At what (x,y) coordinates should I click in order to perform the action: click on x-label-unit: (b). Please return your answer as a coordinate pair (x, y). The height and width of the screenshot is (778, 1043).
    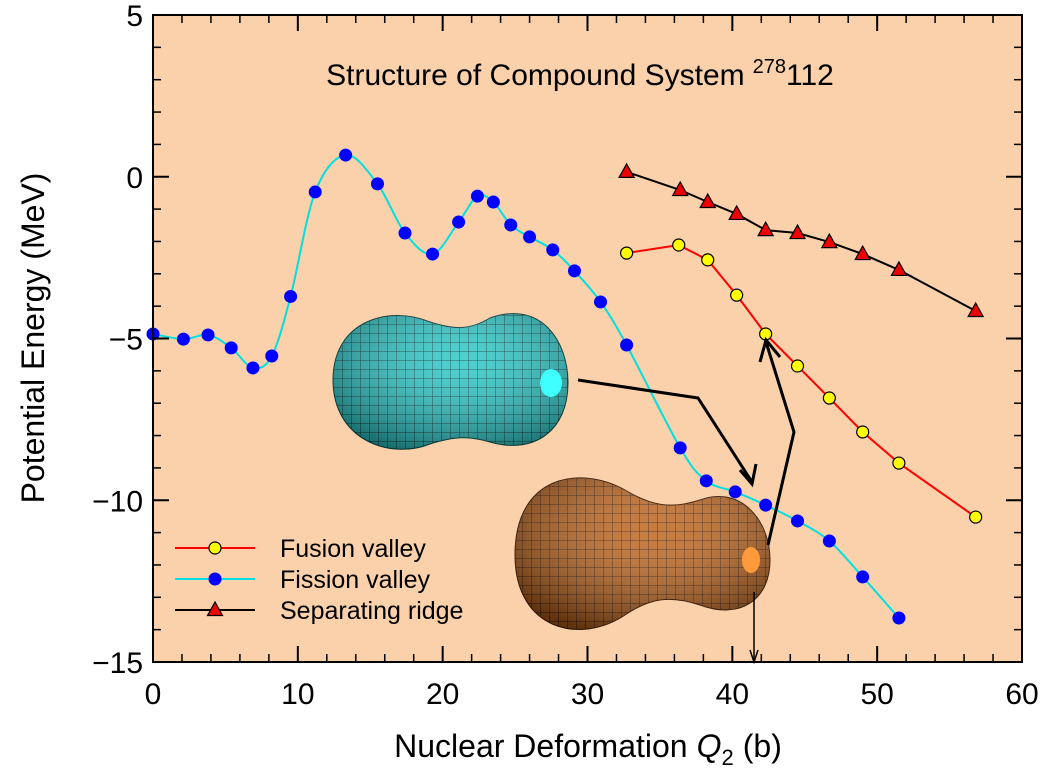
    Looking at the image, I should click on (762, 746).